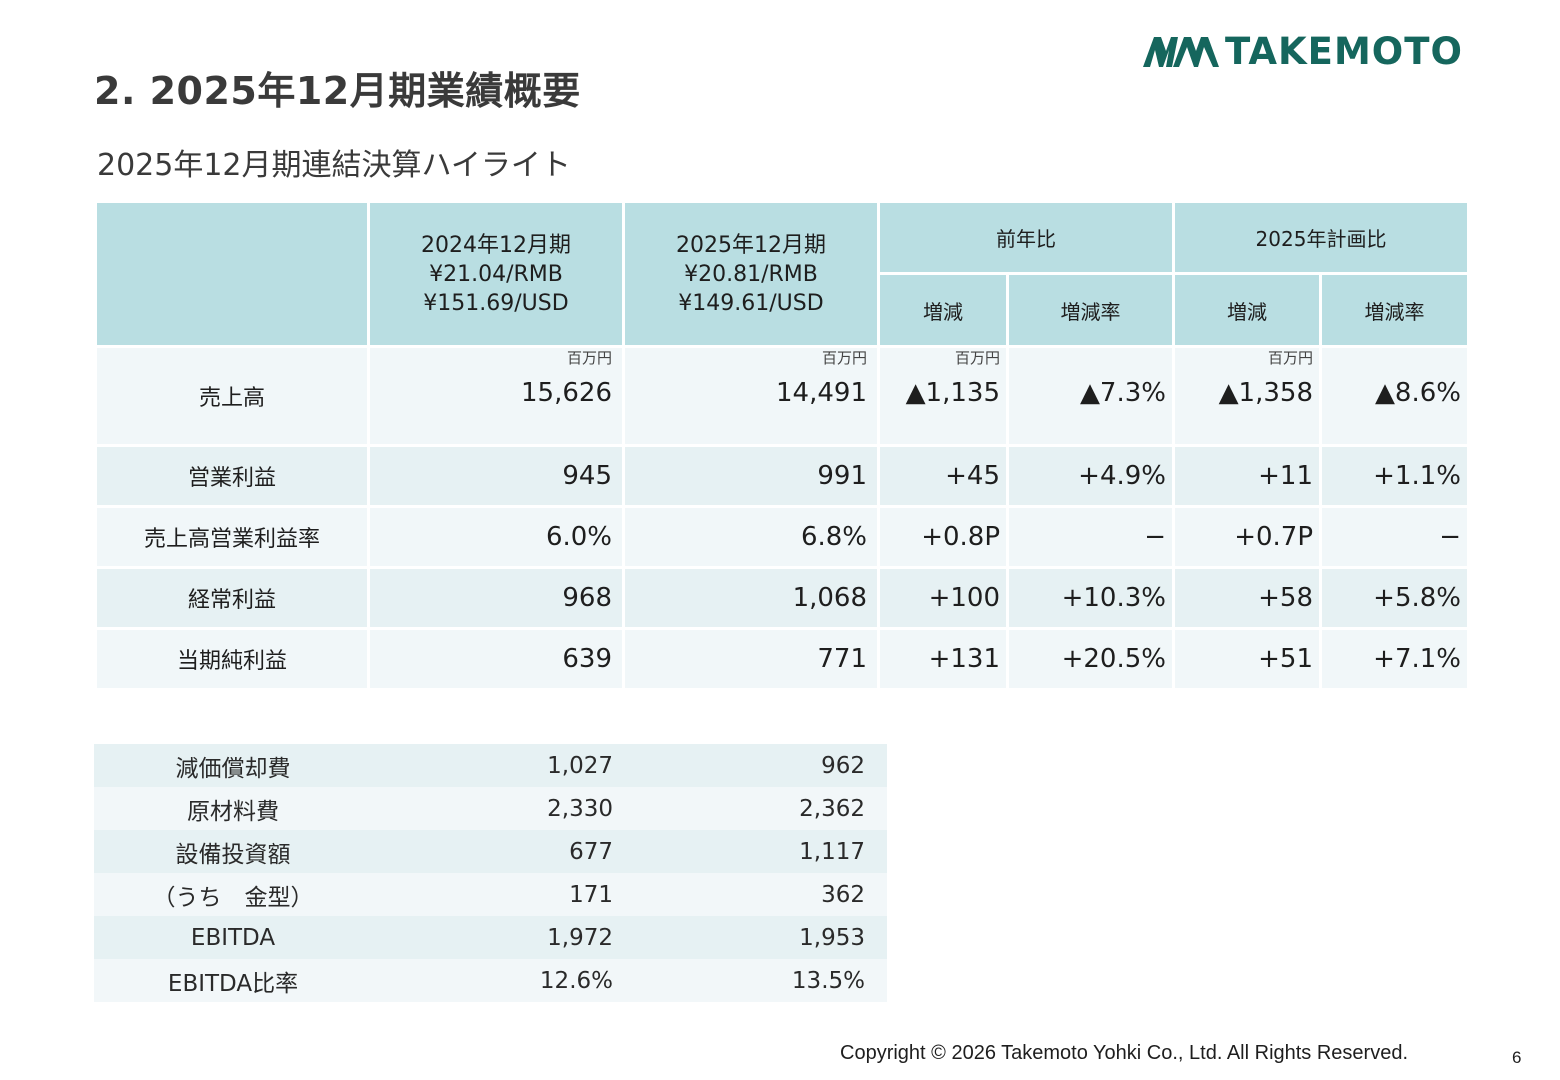 The height and width of the screenshot is (1080, 1560). Describe the element at coordinates (496, 598) in the screenshot. I see `cell-2024: 968` at that location.